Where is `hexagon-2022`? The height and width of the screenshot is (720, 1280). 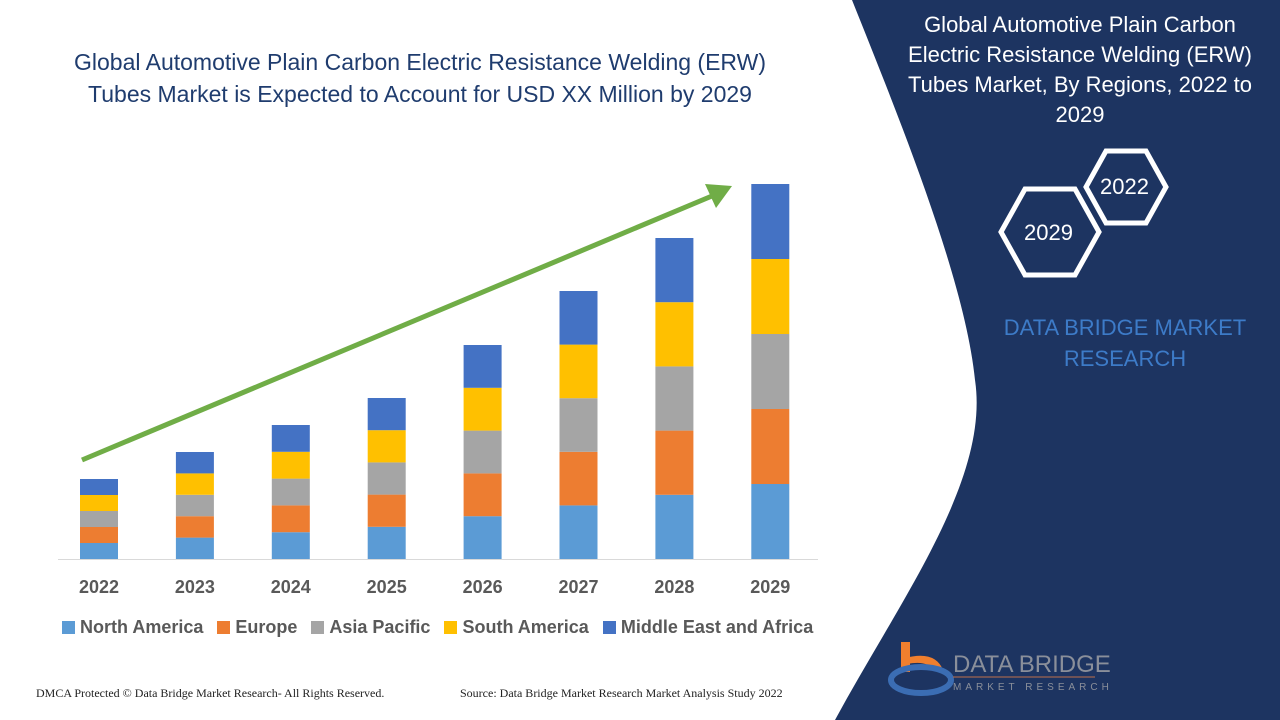 hexagon-2022 is located at coordinates (1126, 187).